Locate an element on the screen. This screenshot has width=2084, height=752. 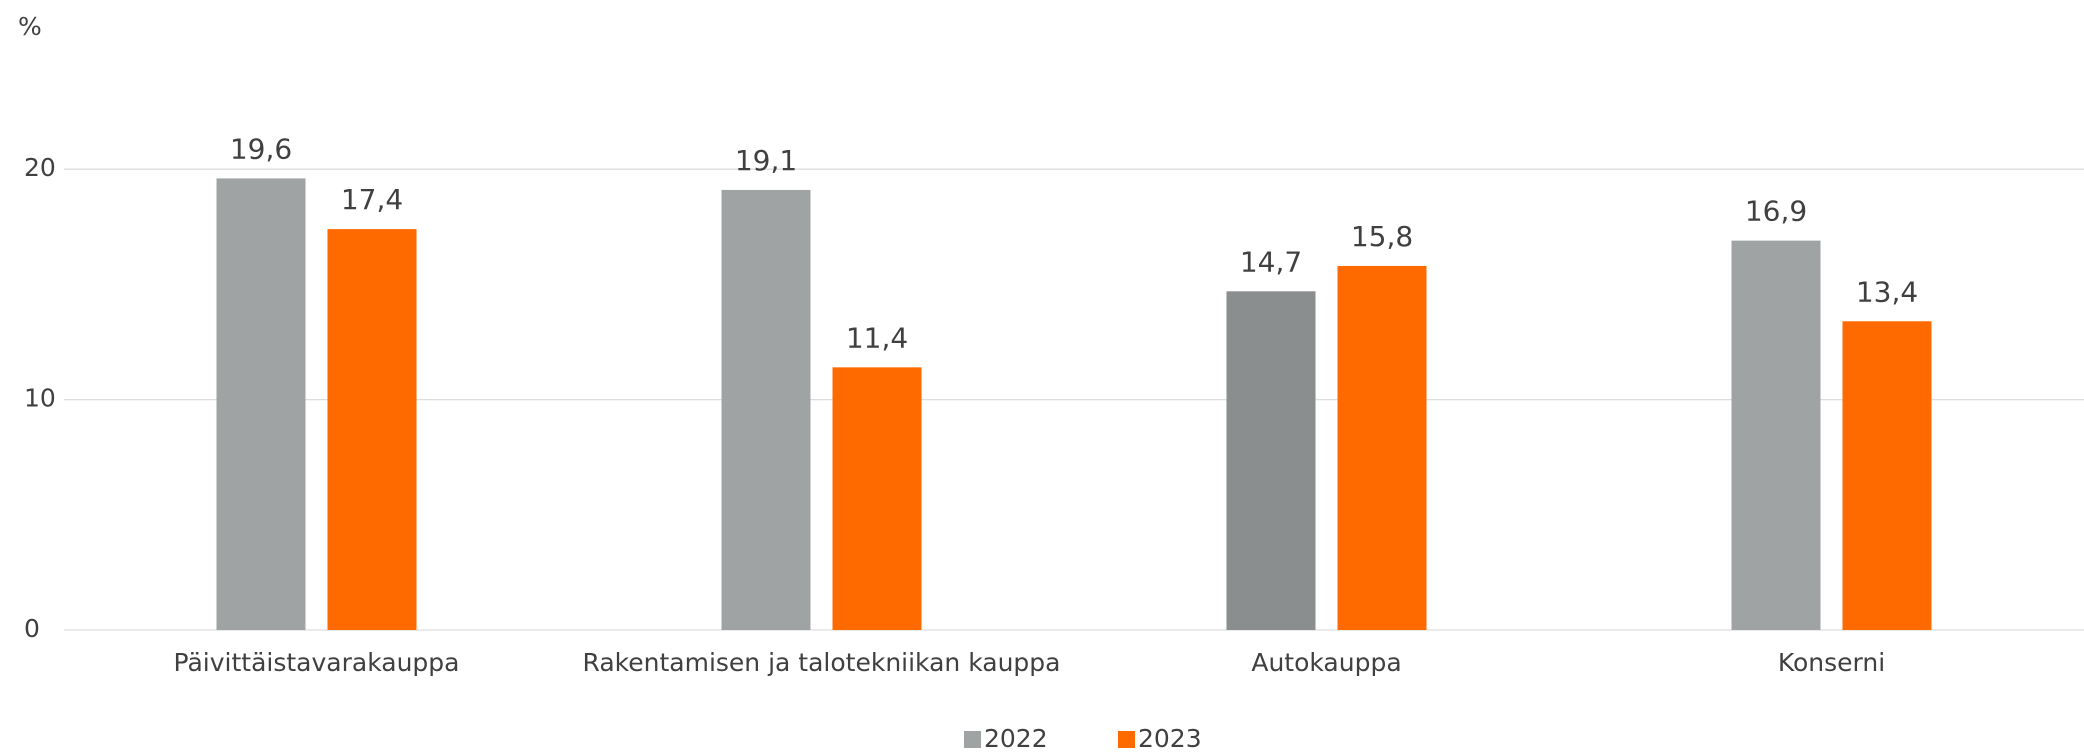
x-tick-label: Rakentamisen ja talotekniikan kauppa is located at coordinates (822, 662).